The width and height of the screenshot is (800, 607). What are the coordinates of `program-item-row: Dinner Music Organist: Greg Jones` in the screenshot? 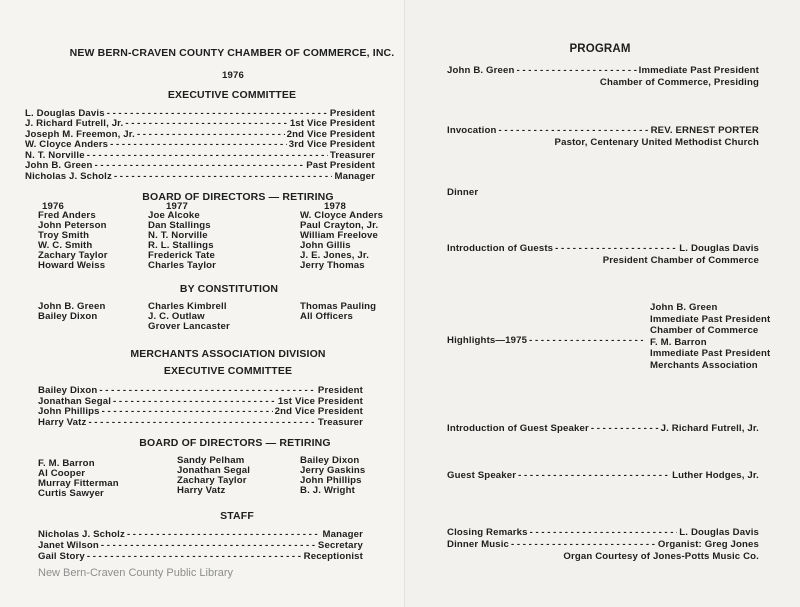 It's located at (603, 544).